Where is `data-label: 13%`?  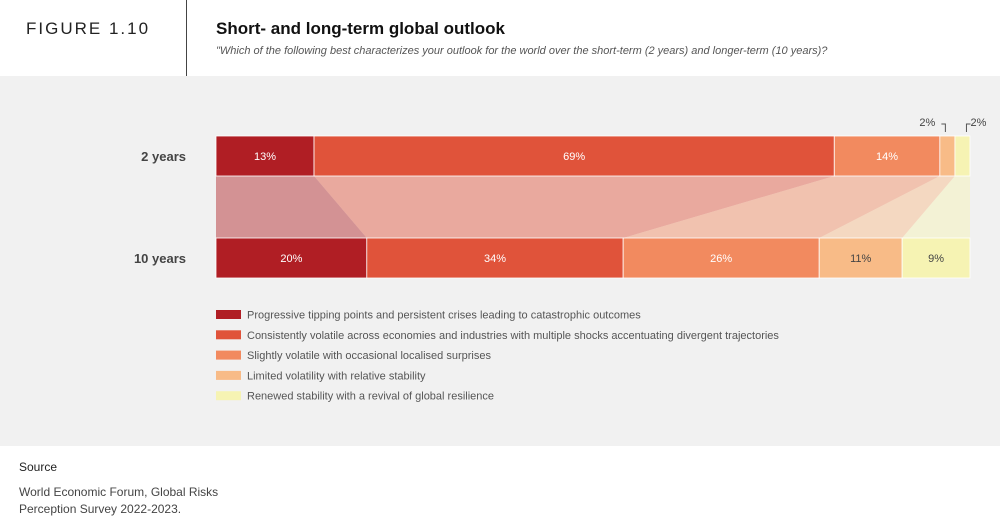 data-label: 13% is located at coordinates (265, 157).